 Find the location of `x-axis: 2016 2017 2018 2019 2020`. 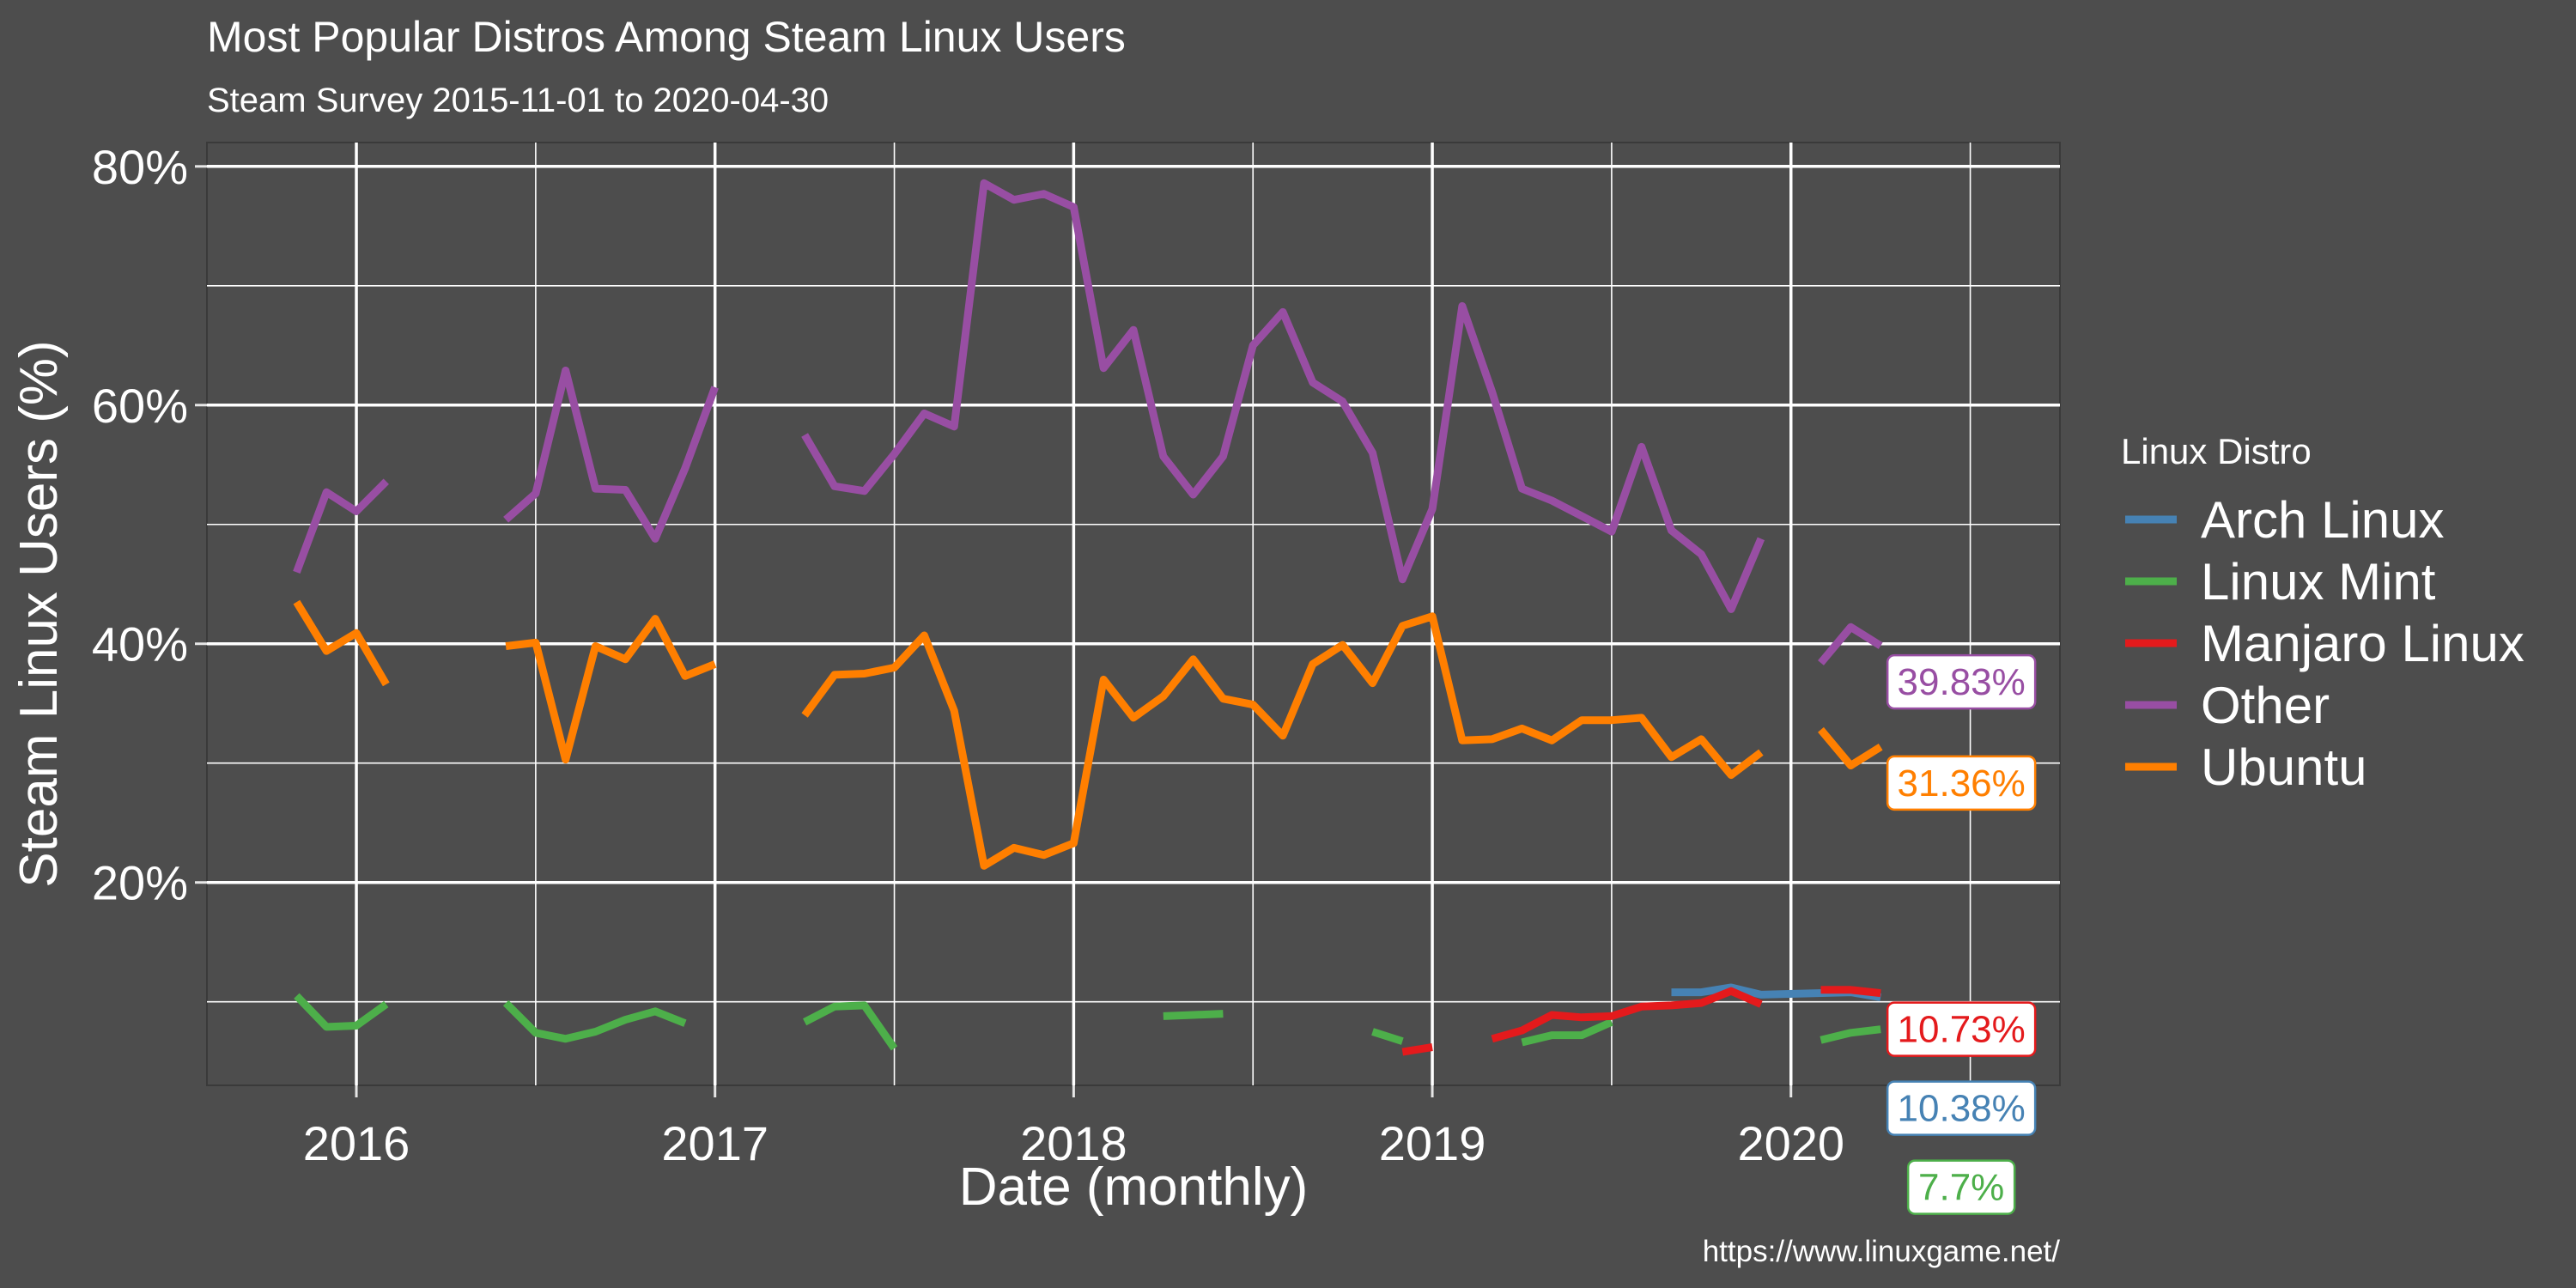

x-axis: 2016 2017 2018 2019 2020 is located at coordinates (1074, 1127).